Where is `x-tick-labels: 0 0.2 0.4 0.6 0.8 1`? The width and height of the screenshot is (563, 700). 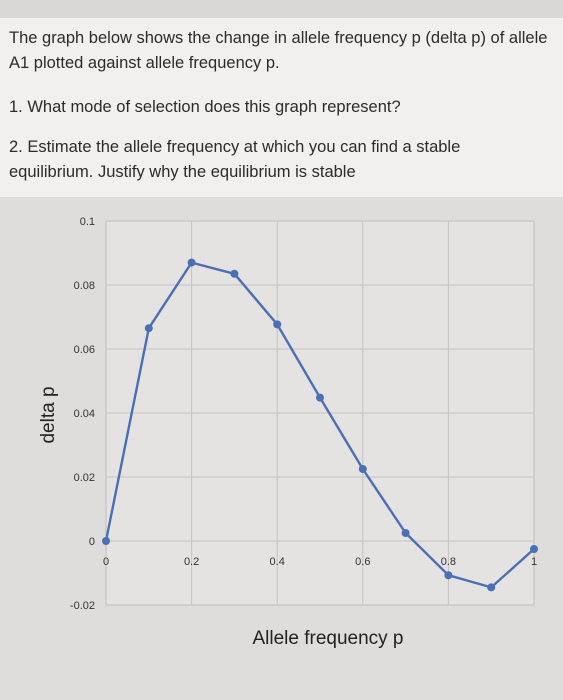
x-tick-labels: 0 0.2 0.4 0.6 0.8 1 is located at coordinates (320, 562).